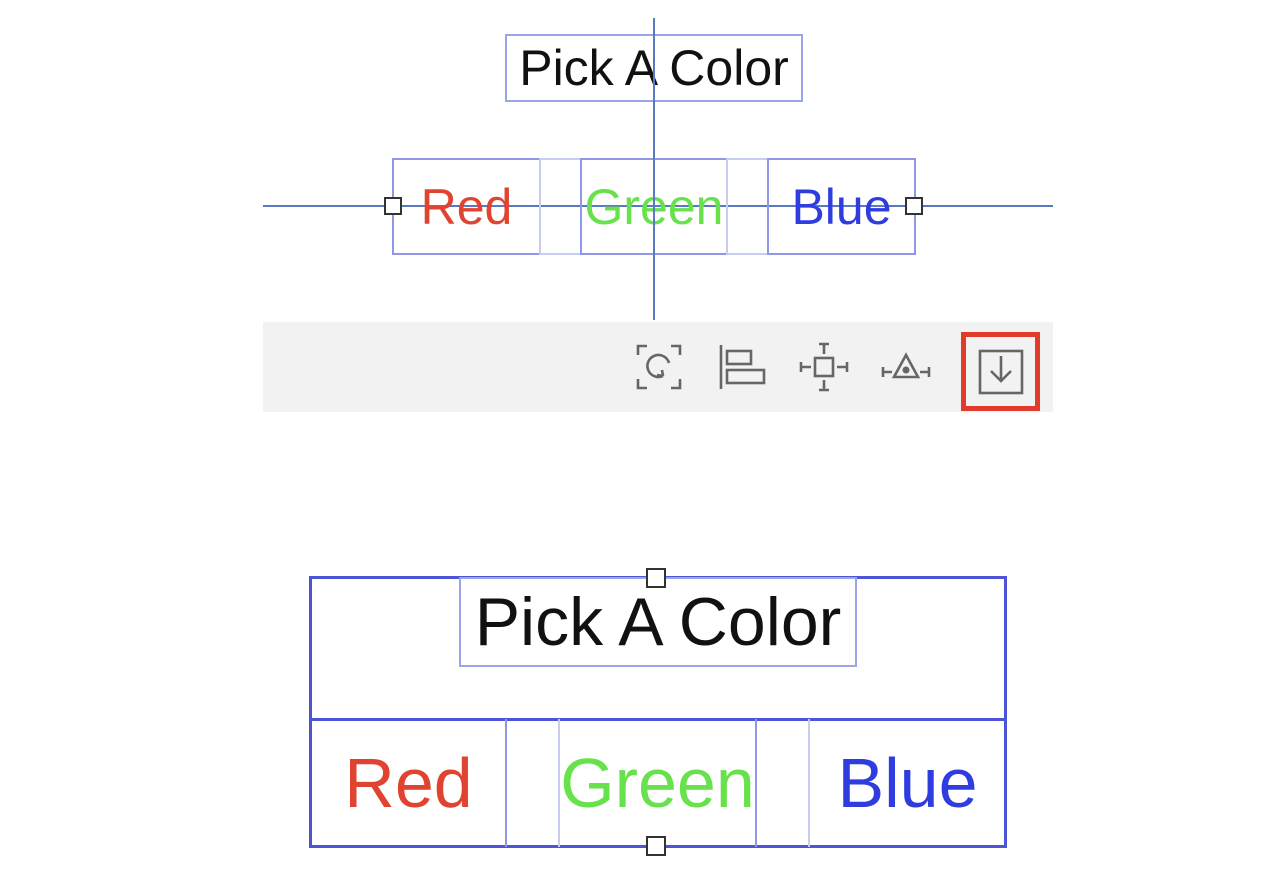  I want to click on blue-button-bottom: Blue, so click(907, 783).